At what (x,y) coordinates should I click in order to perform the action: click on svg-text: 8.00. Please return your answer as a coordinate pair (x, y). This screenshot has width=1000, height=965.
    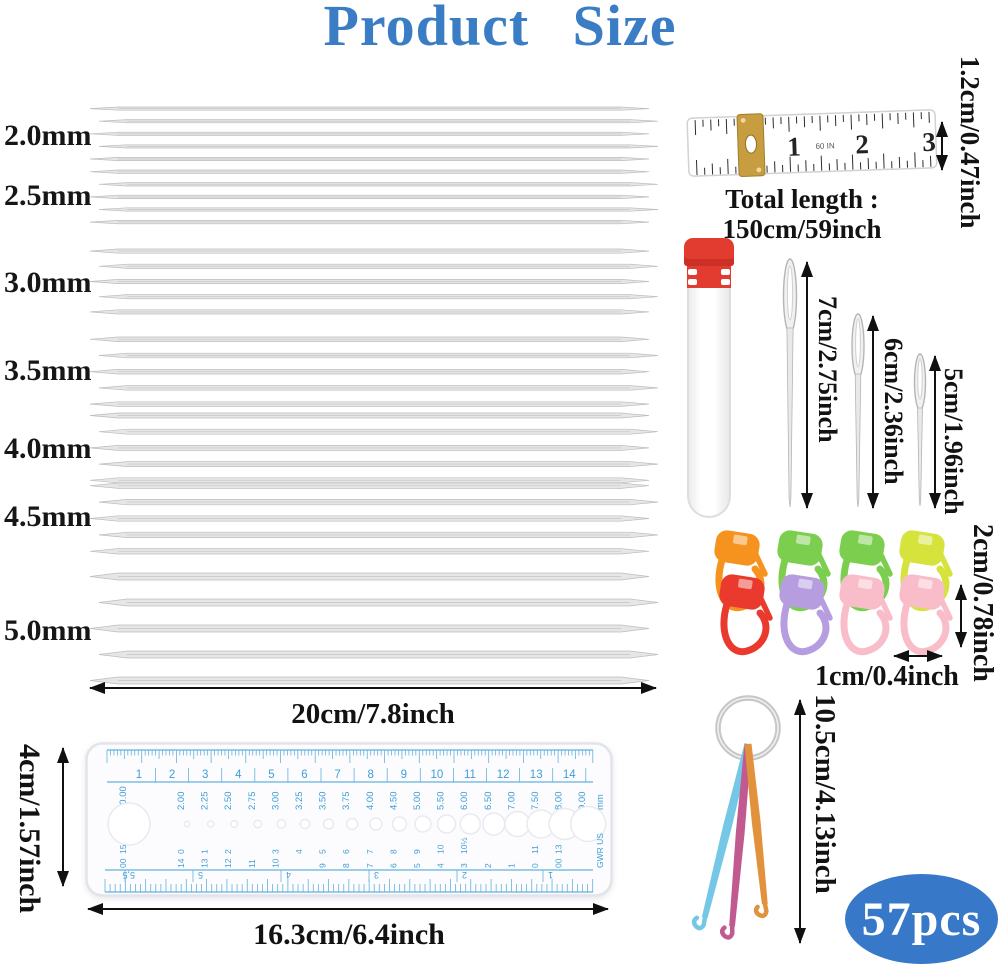
    Looking at the image, I should click on (559, 801).